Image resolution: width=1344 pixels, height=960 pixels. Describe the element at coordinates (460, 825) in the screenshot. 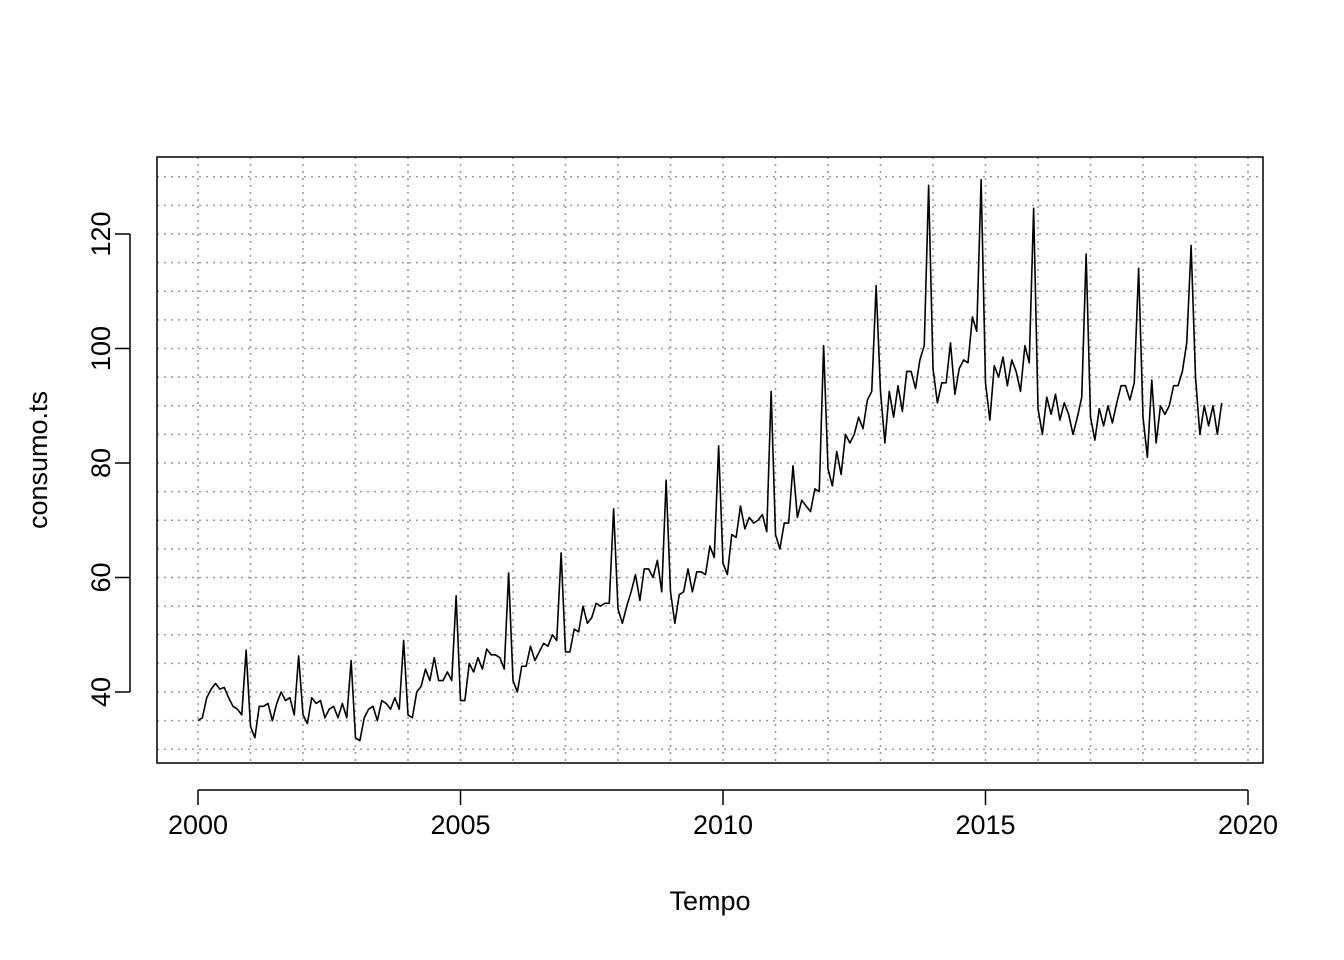

I see `x-tick-label: 2005` at that location.